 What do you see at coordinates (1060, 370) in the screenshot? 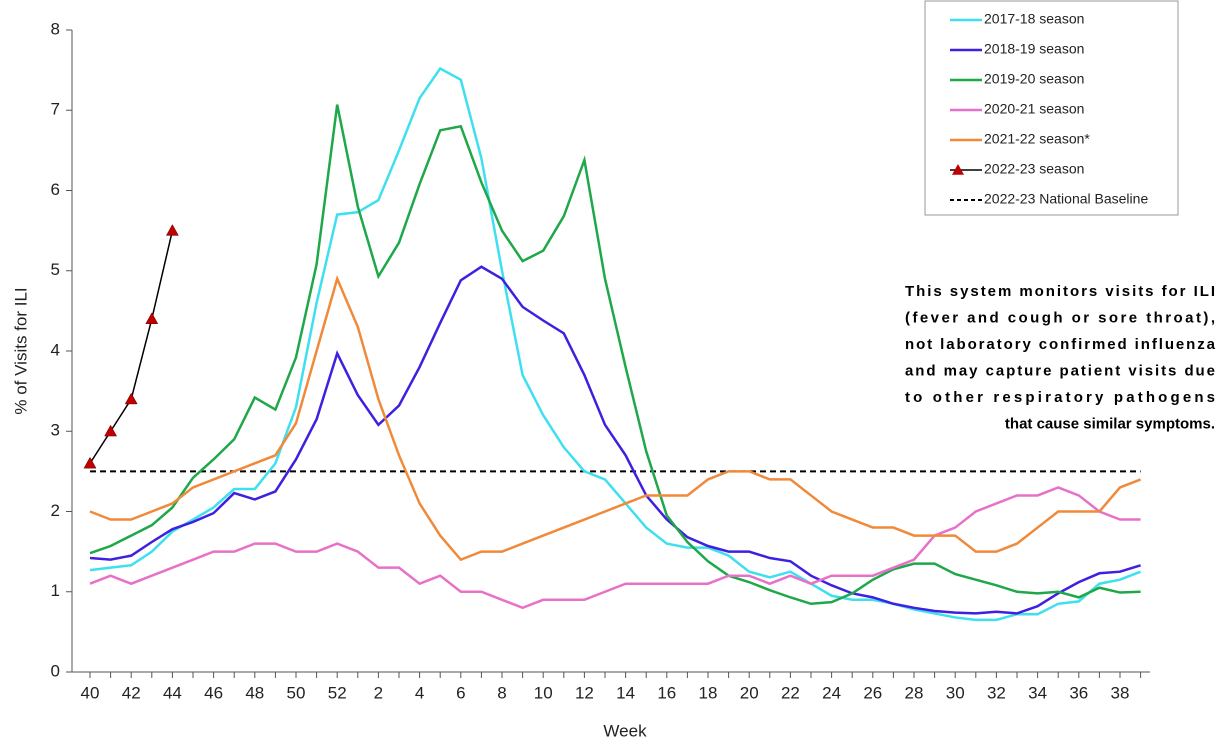
I see `annotation-line: and may capture patient visits due` at bounding box center [1060, 370].